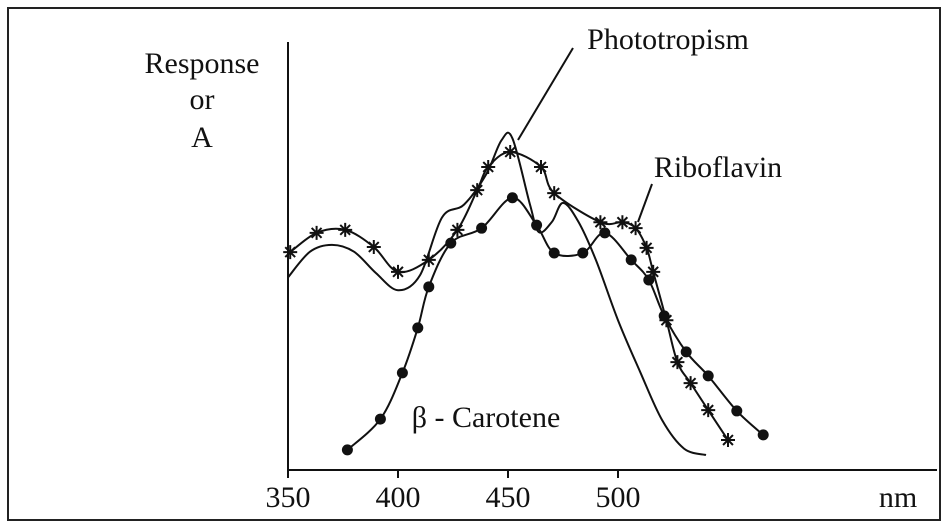  I want to click on series-label: β - Carotene, so click(486, 417).